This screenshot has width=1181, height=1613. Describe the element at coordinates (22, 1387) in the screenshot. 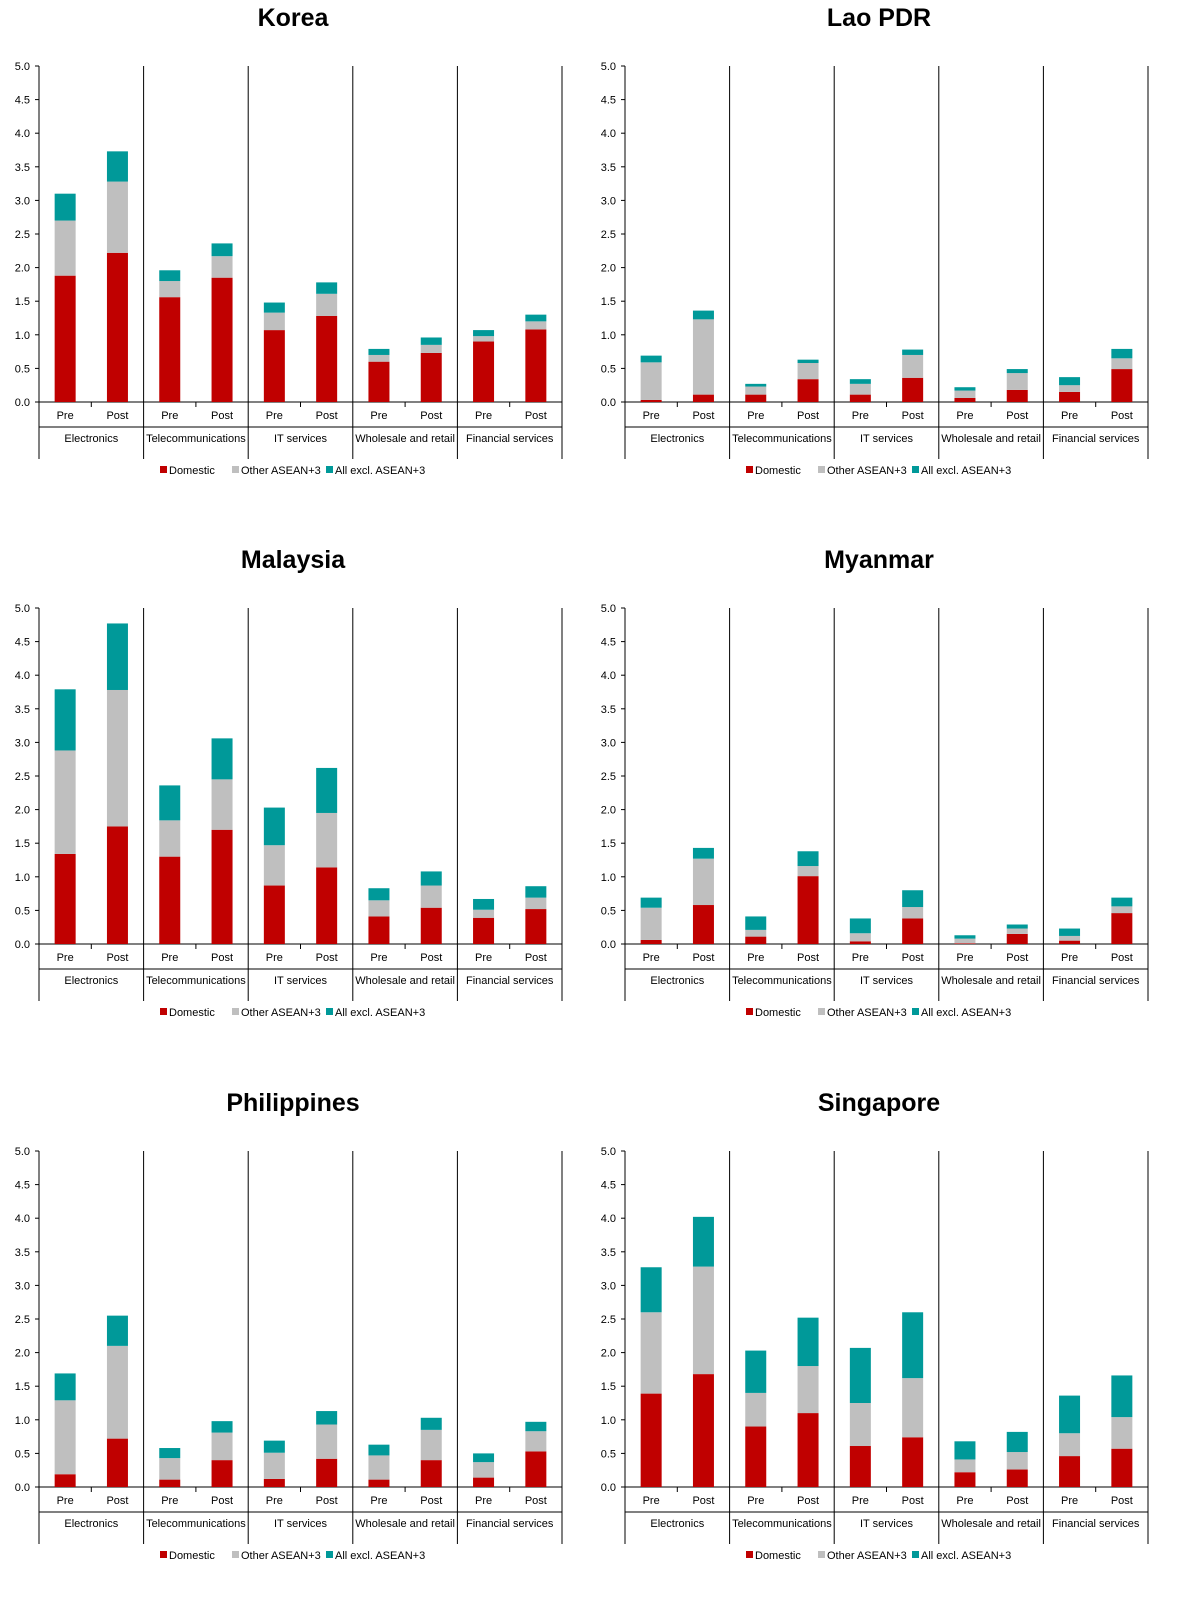

I see `y-tick-label: 1.5` at that location.